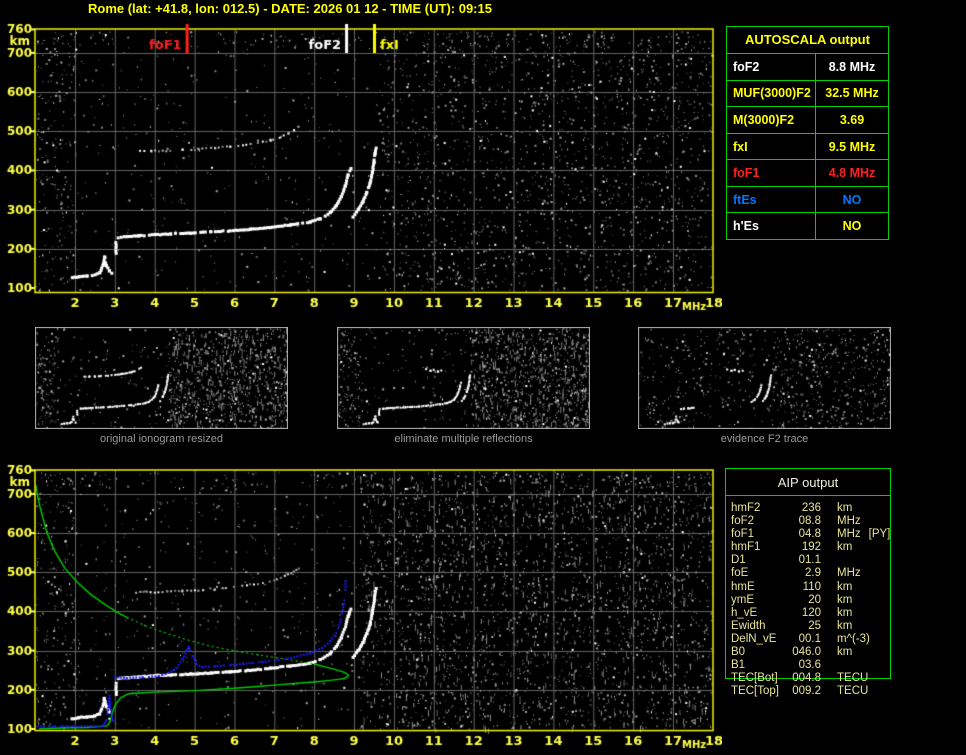  What do you see at coordinates (463, 378) in the screenshot?
I see `thumbnail-eliminate-multiple-reflections` at bounding box center [463, 378].